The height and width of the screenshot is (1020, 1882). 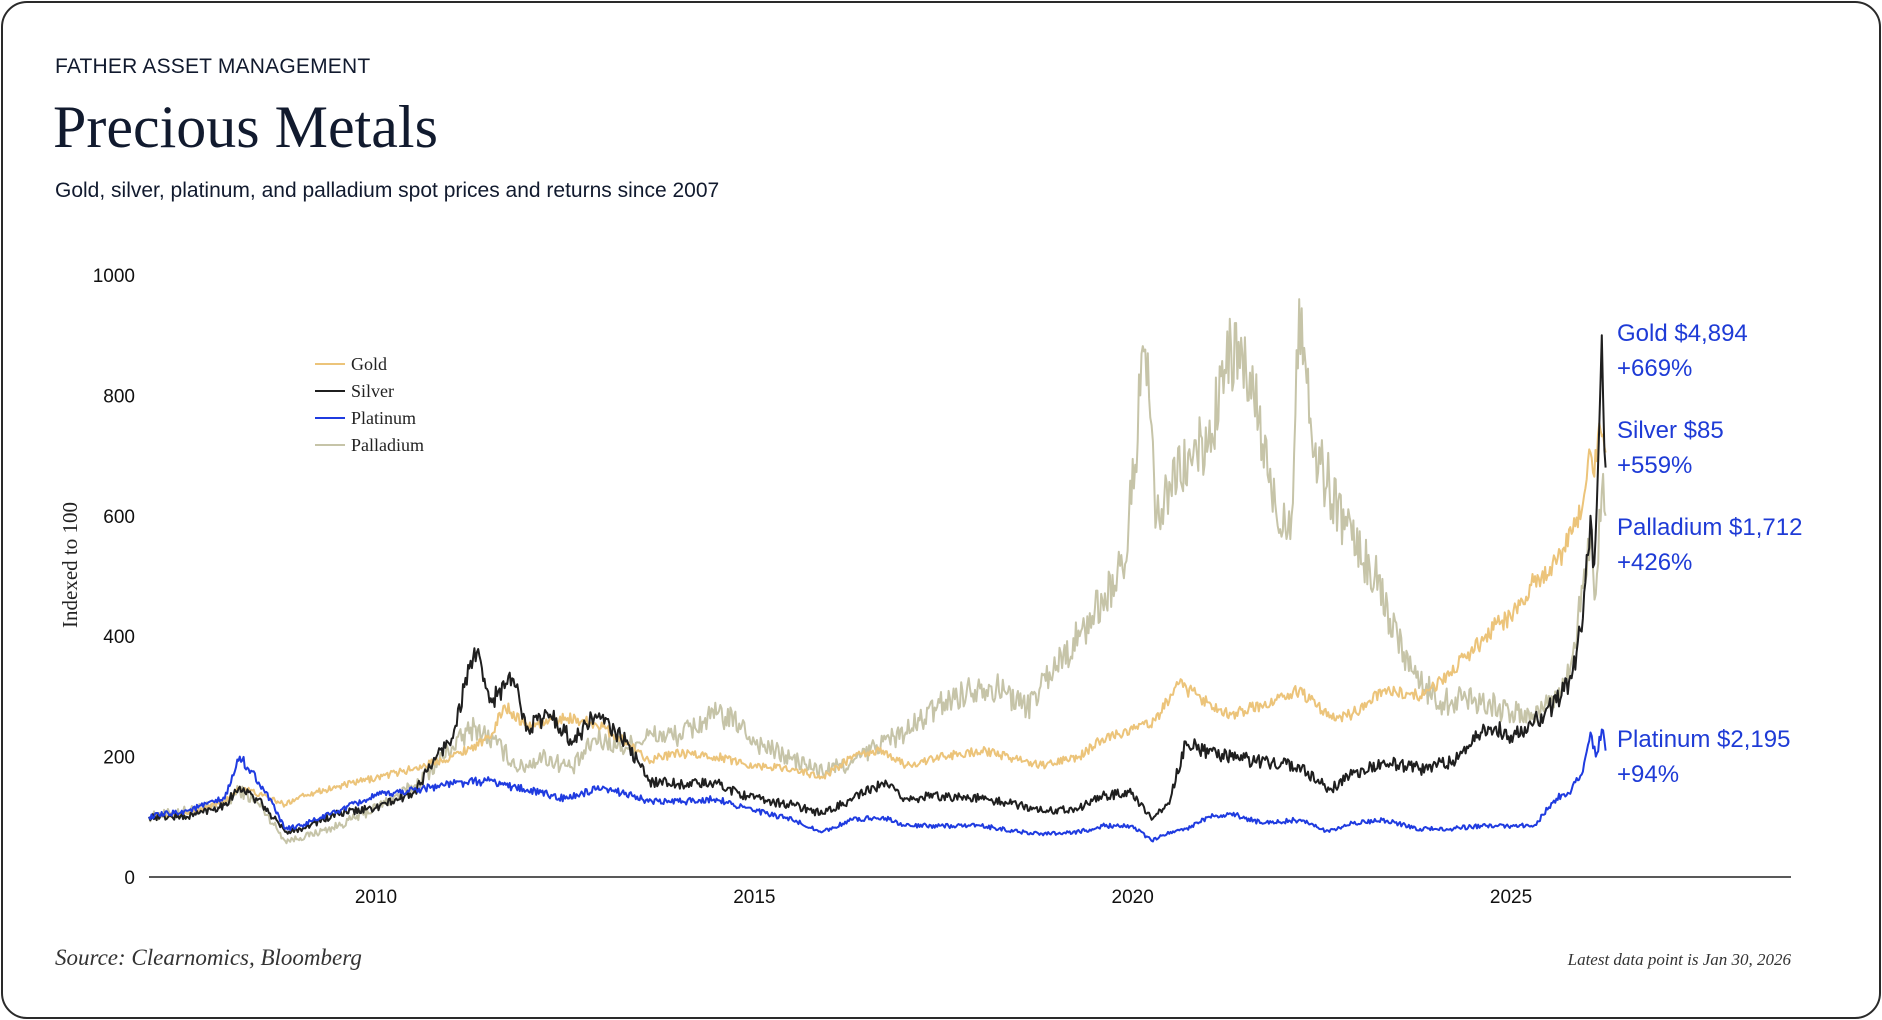 I want to click on end-label-return: +559%, so click(x=1654, y=465).